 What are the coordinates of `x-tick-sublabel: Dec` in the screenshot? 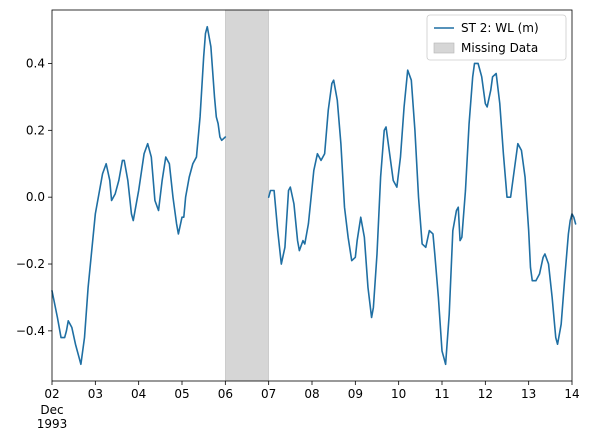 It's located at (51, 410).